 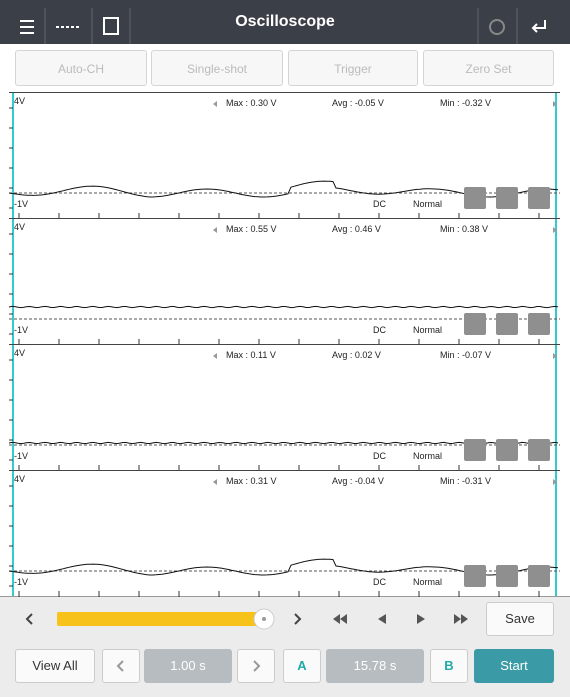 What do you see at coordinates (514, 666) in the screenshot?
I see `start-button: Start` at bounding box center [514, 666].